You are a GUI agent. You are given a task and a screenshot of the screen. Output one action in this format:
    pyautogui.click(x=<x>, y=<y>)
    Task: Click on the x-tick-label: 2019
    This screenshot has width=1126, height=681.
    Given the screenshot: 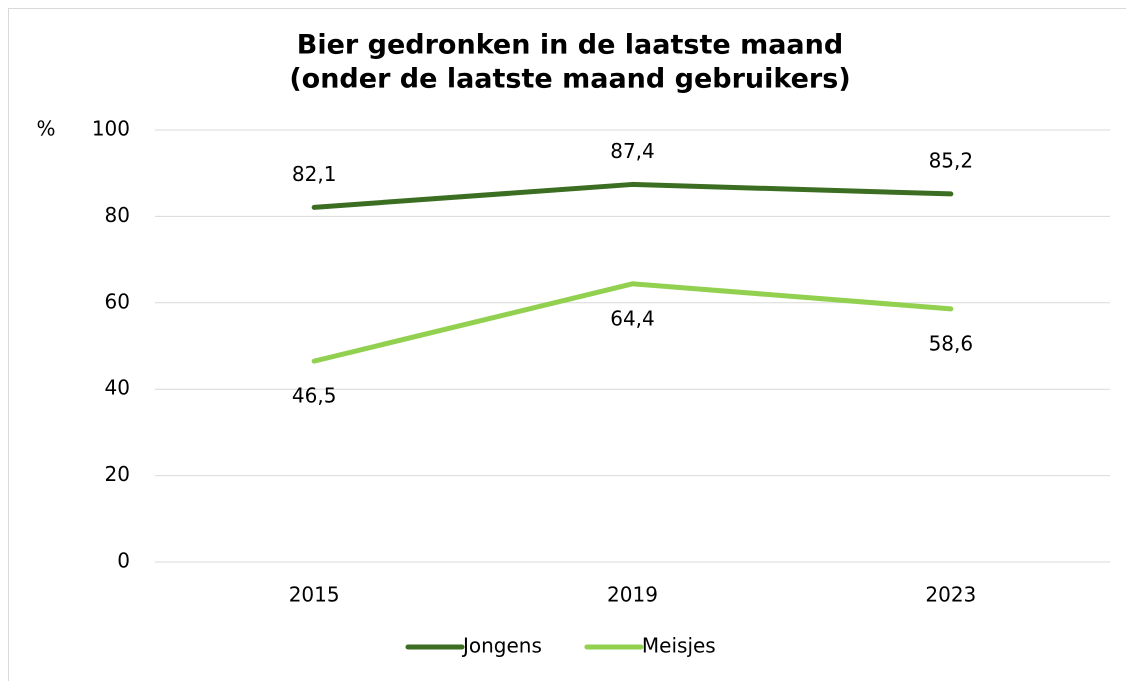 What is the action you would take?
    pyautogui.click(x=632, y=595)
    